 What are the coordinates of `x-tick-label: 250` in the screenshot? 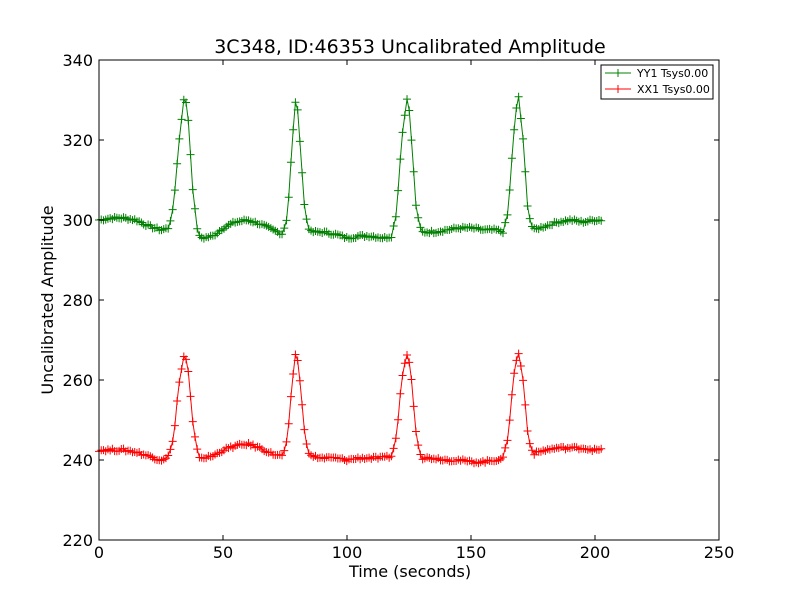 It's located at (719, 552).